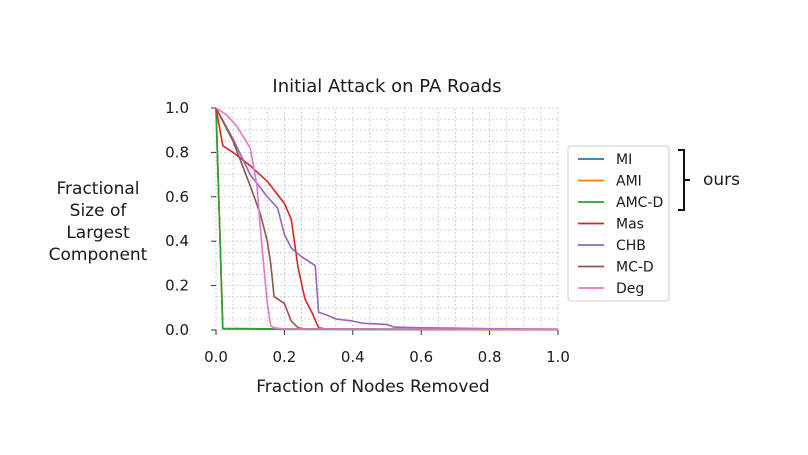 The width and height of the screenshot is (808, 455). What do you see at coordinates (631, 246) in the screenshot?
I see `legend-label: CHB` at bounding box center [631, 246].